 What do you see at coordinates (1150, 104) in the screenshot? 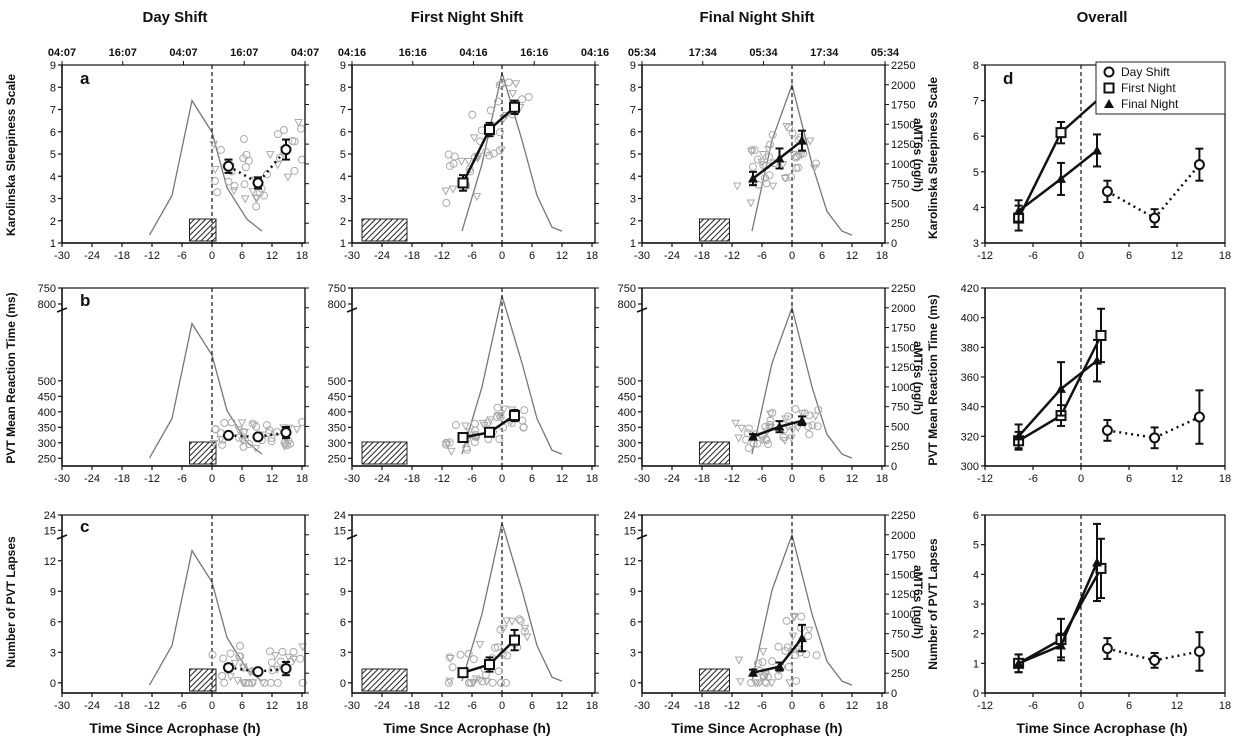
I see `legend-label-final-night: Final Night` at bounding box center [1150, 104].